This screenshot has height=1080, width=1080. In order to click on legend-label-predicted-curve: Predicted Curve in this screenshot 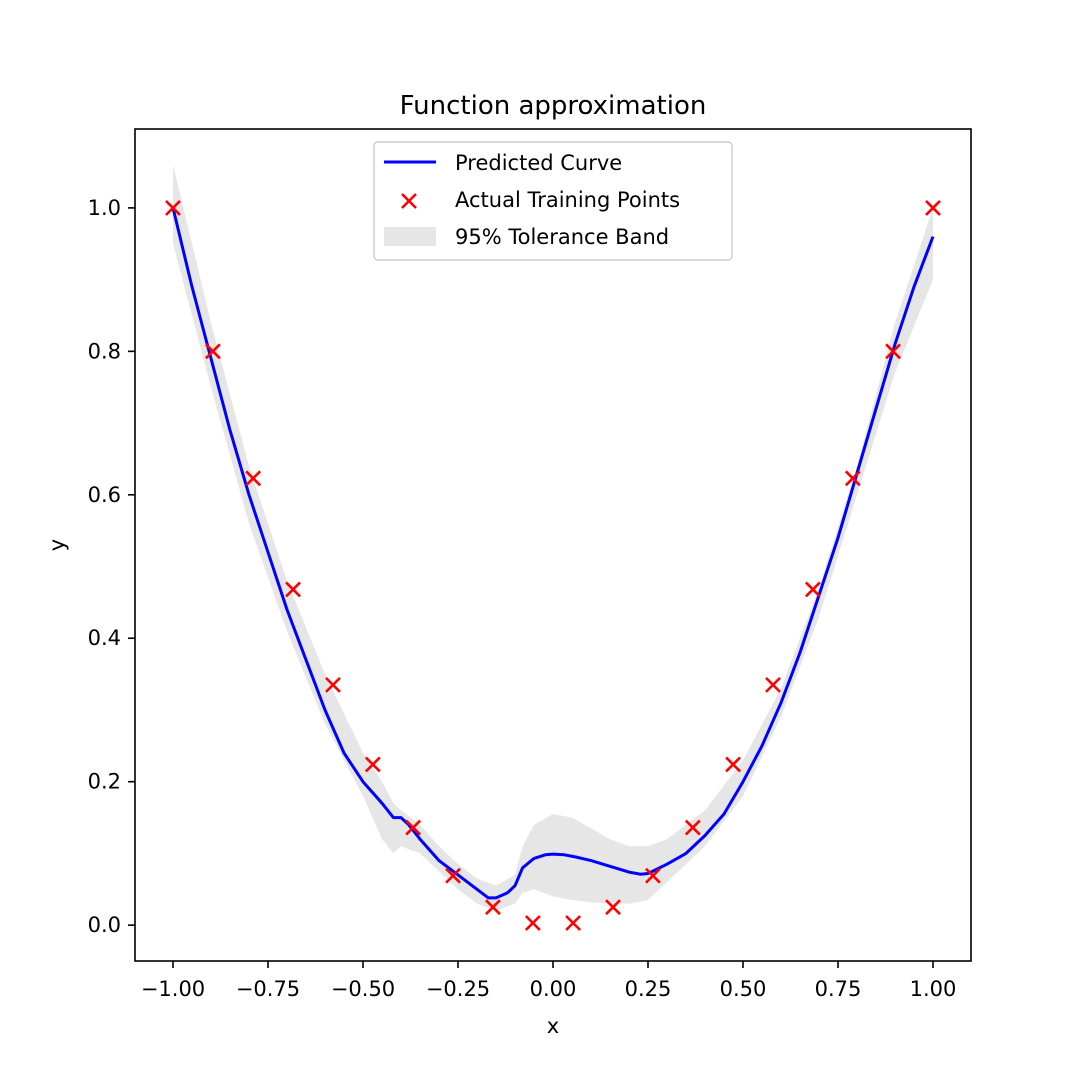, I will do `click(538, 163)`.